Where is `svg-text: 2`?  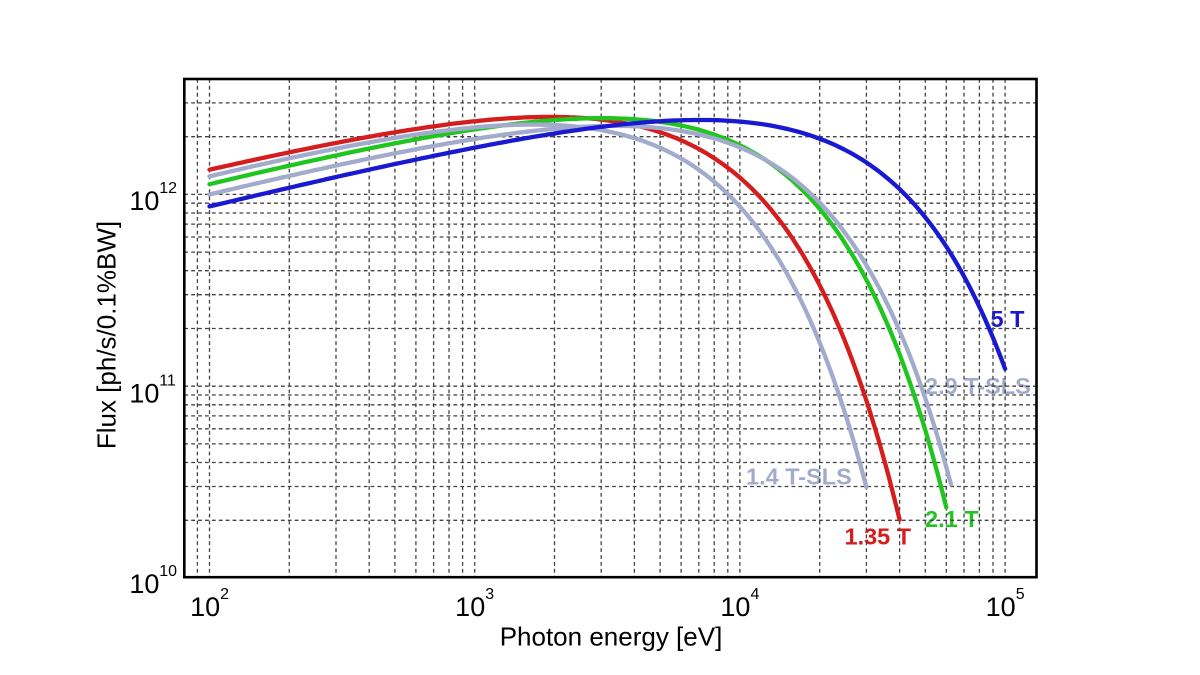
svg-text: 2 is located at coordinates (224, 594).